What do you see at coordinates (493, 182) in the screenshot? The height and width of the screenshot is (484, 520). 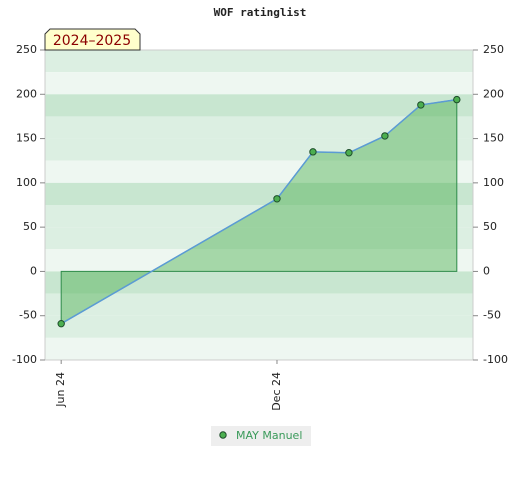 I see `y2-tick-label: 100` at bounding box center [493, 182].